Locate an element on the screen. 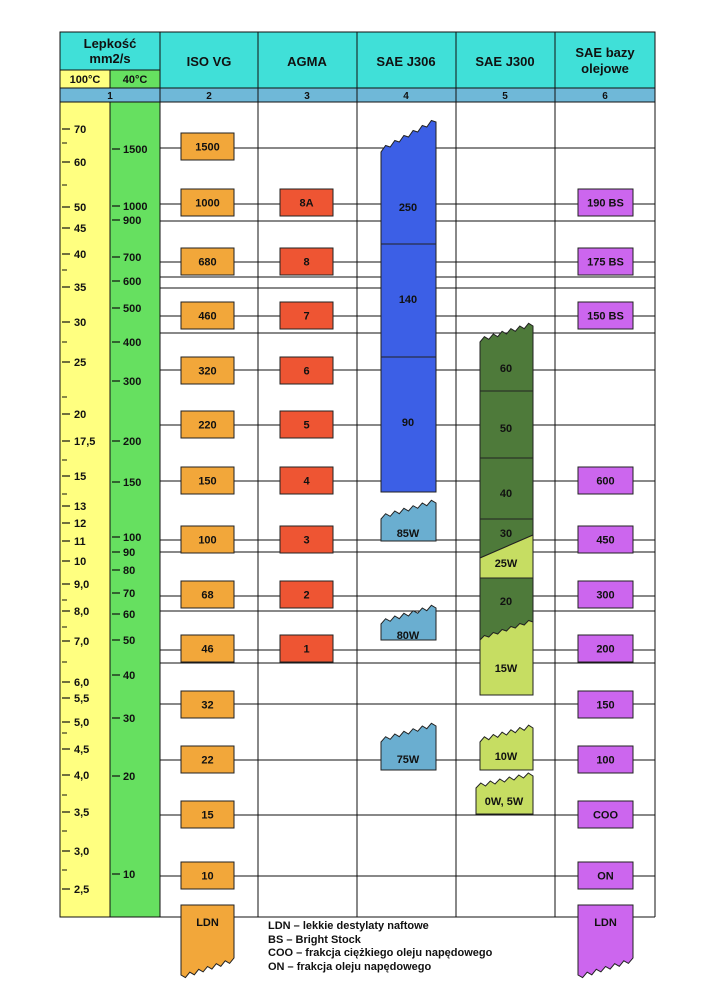 This screenshot has width=706, height=1000. iso-vg-box-label: 100 is located at coordinates (207, 541).